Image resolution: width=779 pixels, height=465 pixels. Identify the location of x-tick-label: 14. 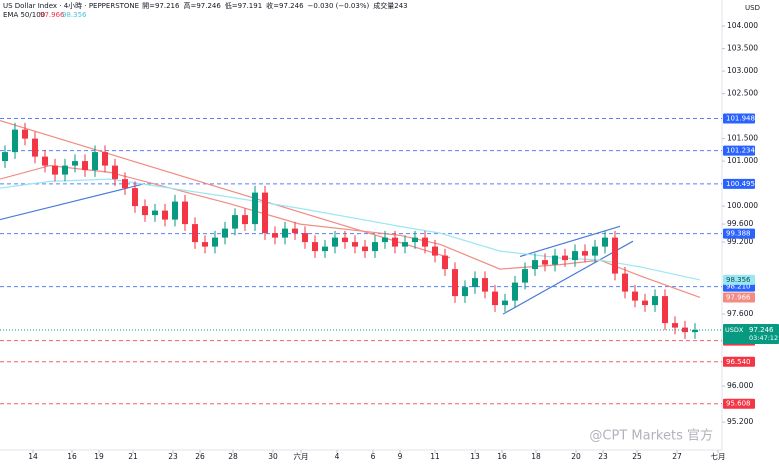
(33, 456).